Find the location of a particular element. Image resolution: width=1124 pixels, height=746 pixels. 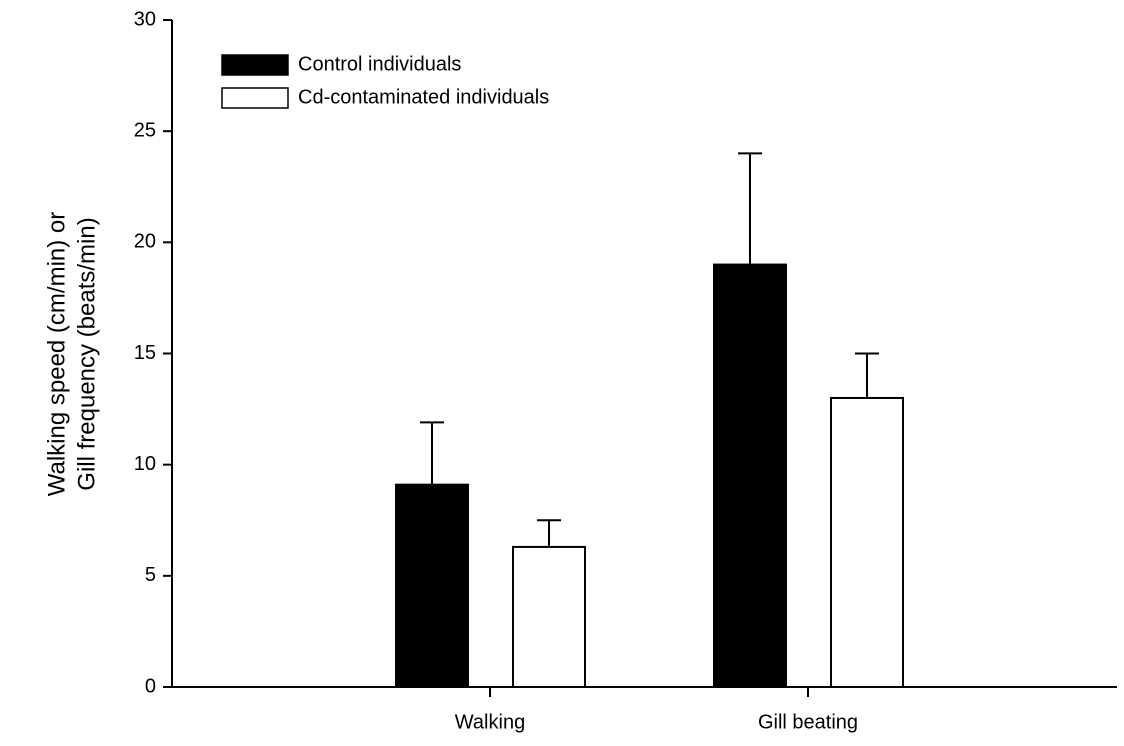

y-tick-label: 0 is located at coordinates (150, 686).